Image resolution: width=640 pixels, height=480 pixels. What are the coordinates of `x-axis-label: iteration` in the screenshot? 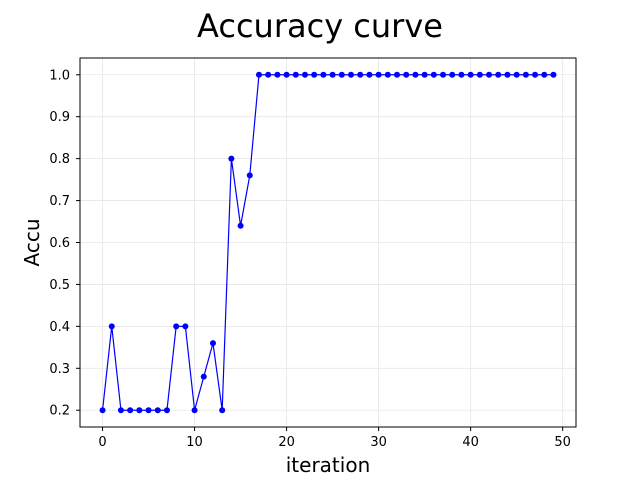 It's located at (328, 465).